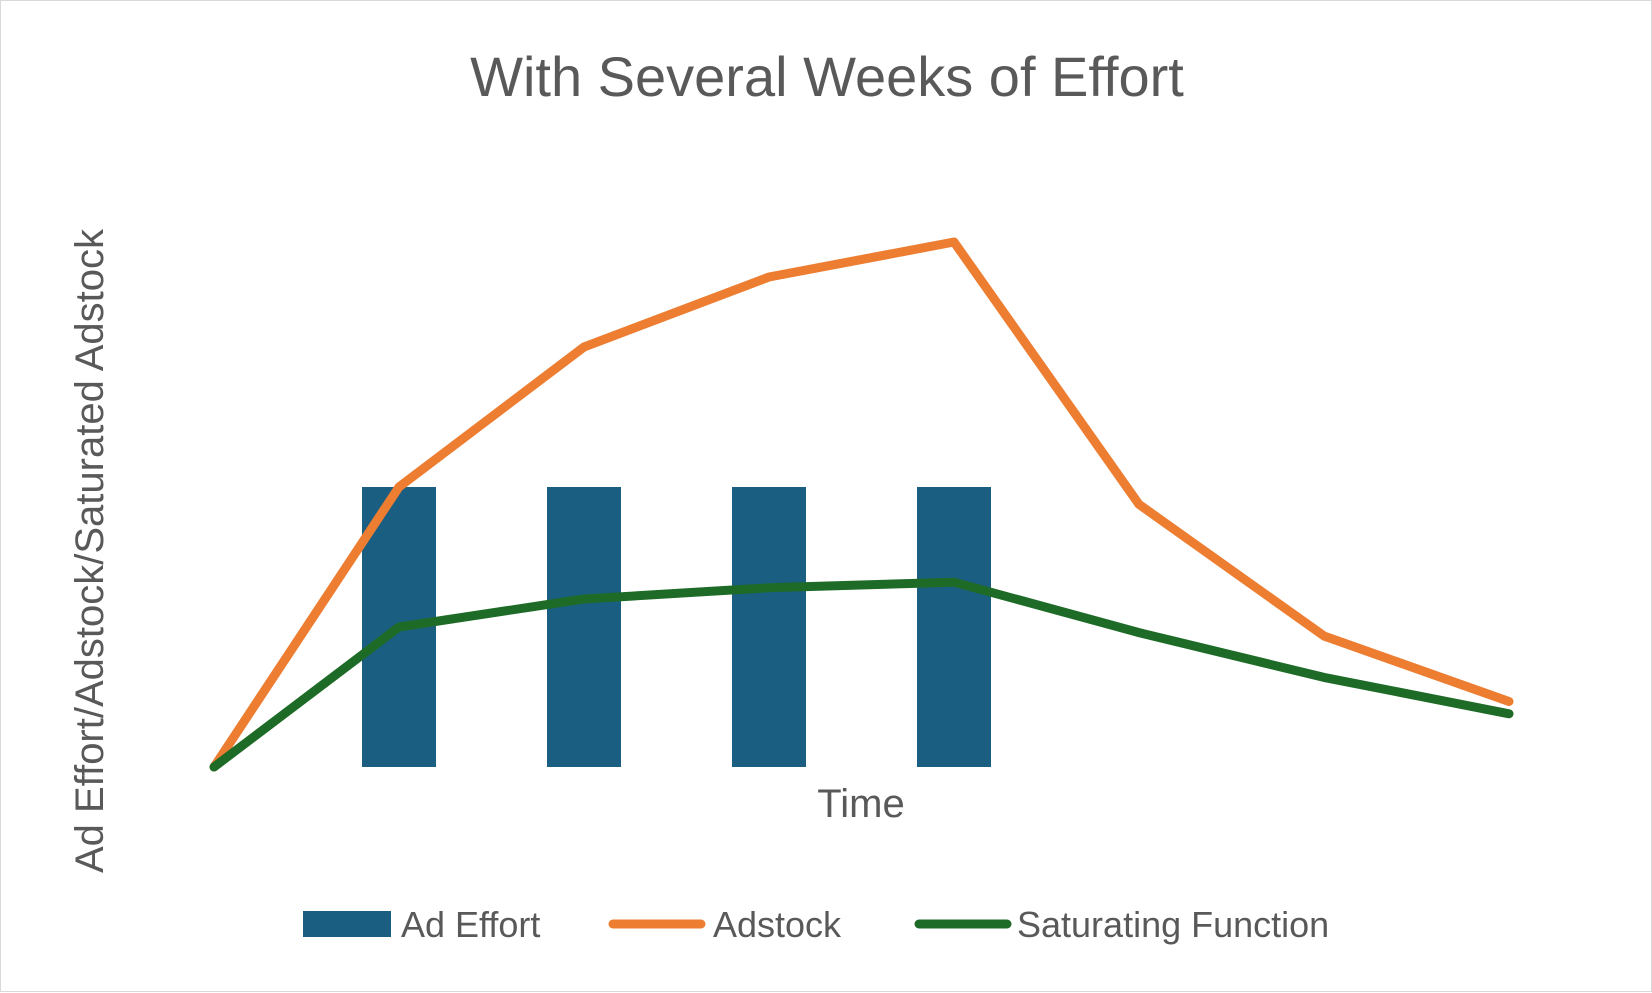 The height and width of the screenshot is (993, 1652). Describe the element at coordinates (777, 924) in the screenshot. I see `legend-label-adstock: Adstock` at that location.